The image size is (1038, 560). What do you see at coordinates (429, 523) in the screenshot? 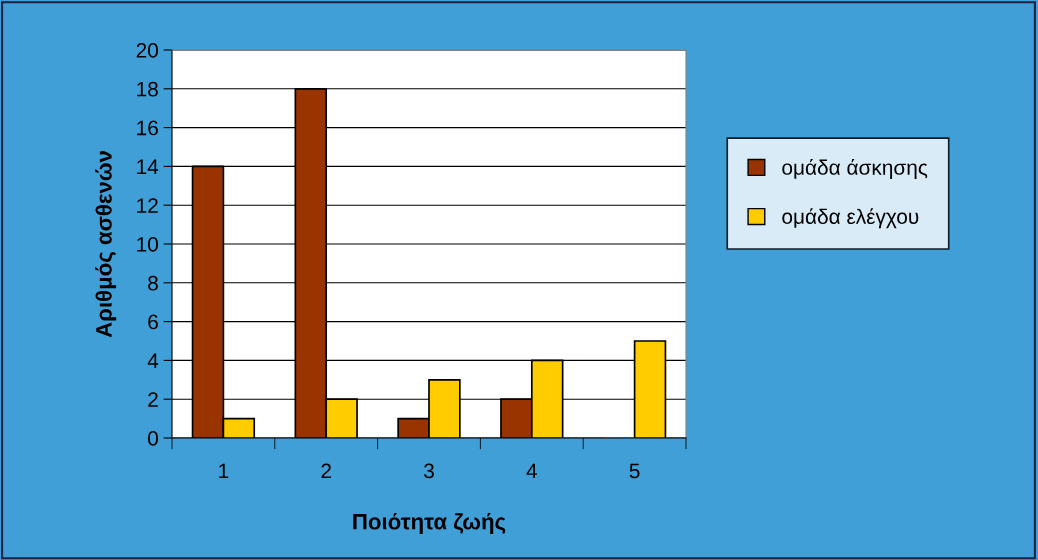
I see `x-axis-title: Ποιότητα ζωής` at bounding box center [429, 523].